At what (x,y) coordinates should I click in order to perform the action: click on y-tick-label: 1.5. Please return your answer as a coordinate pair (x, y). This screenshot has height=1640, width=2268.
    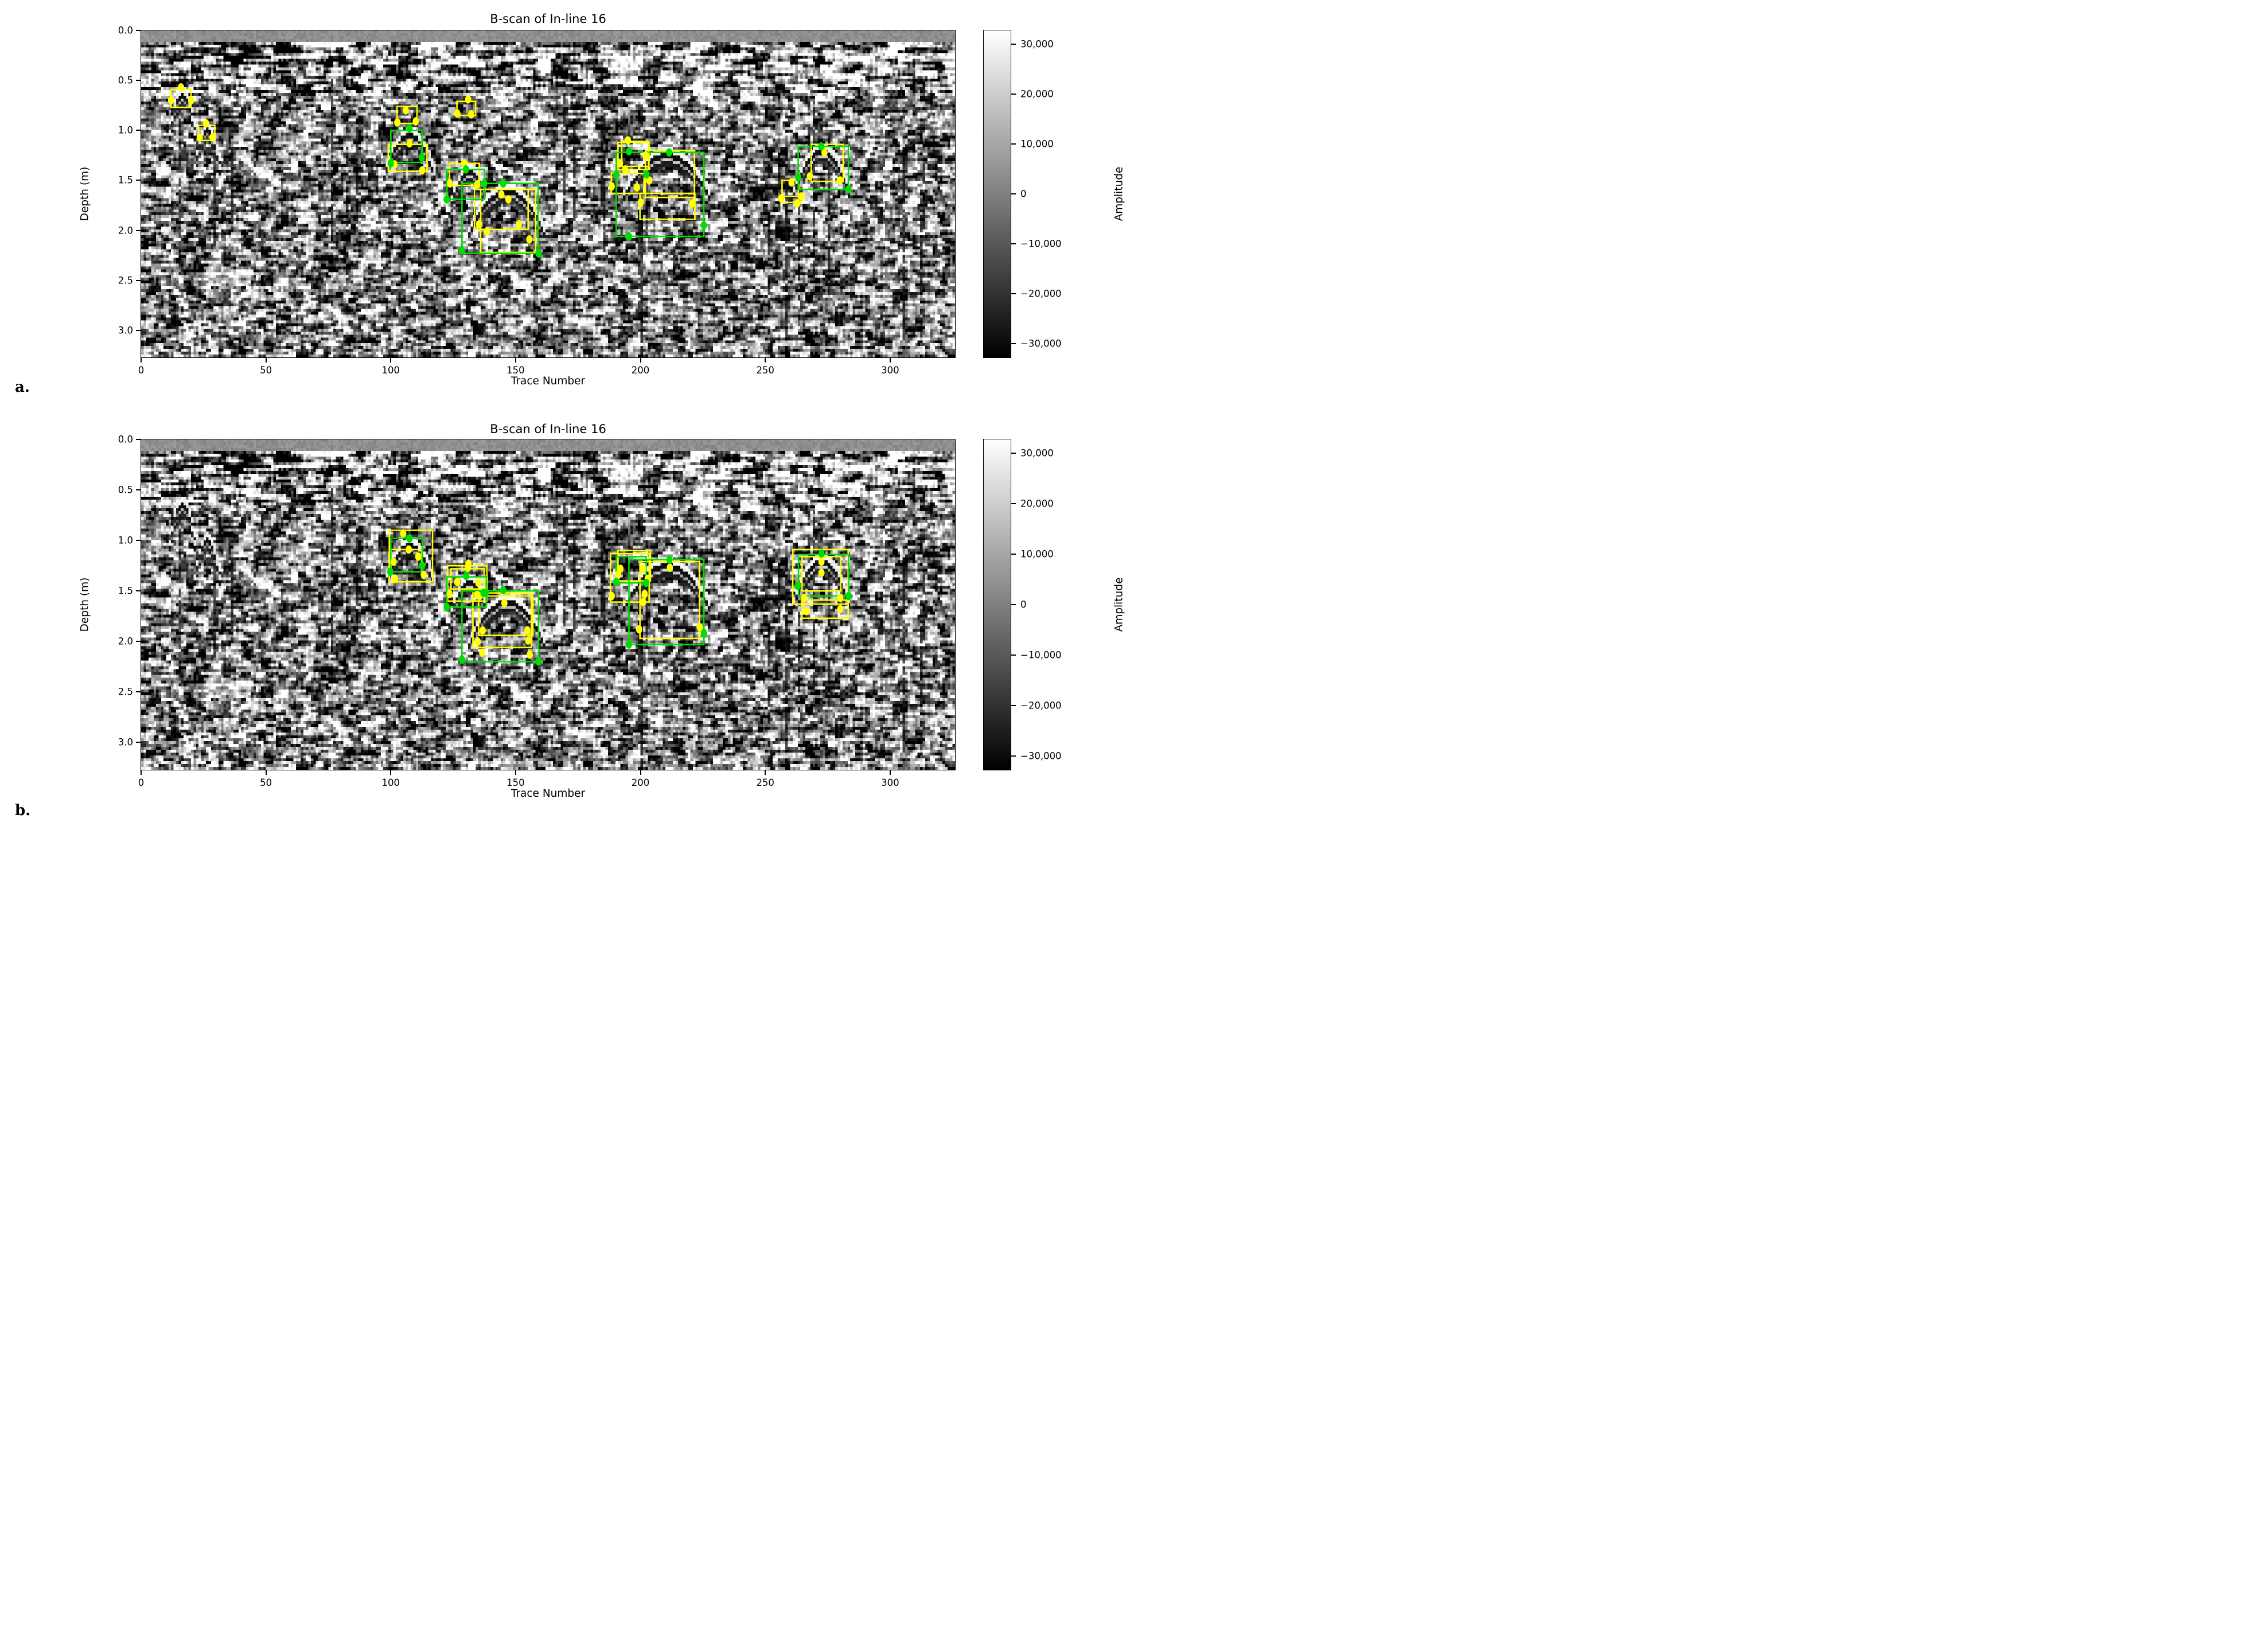
    Looking at the image, I should click on (125, 180).